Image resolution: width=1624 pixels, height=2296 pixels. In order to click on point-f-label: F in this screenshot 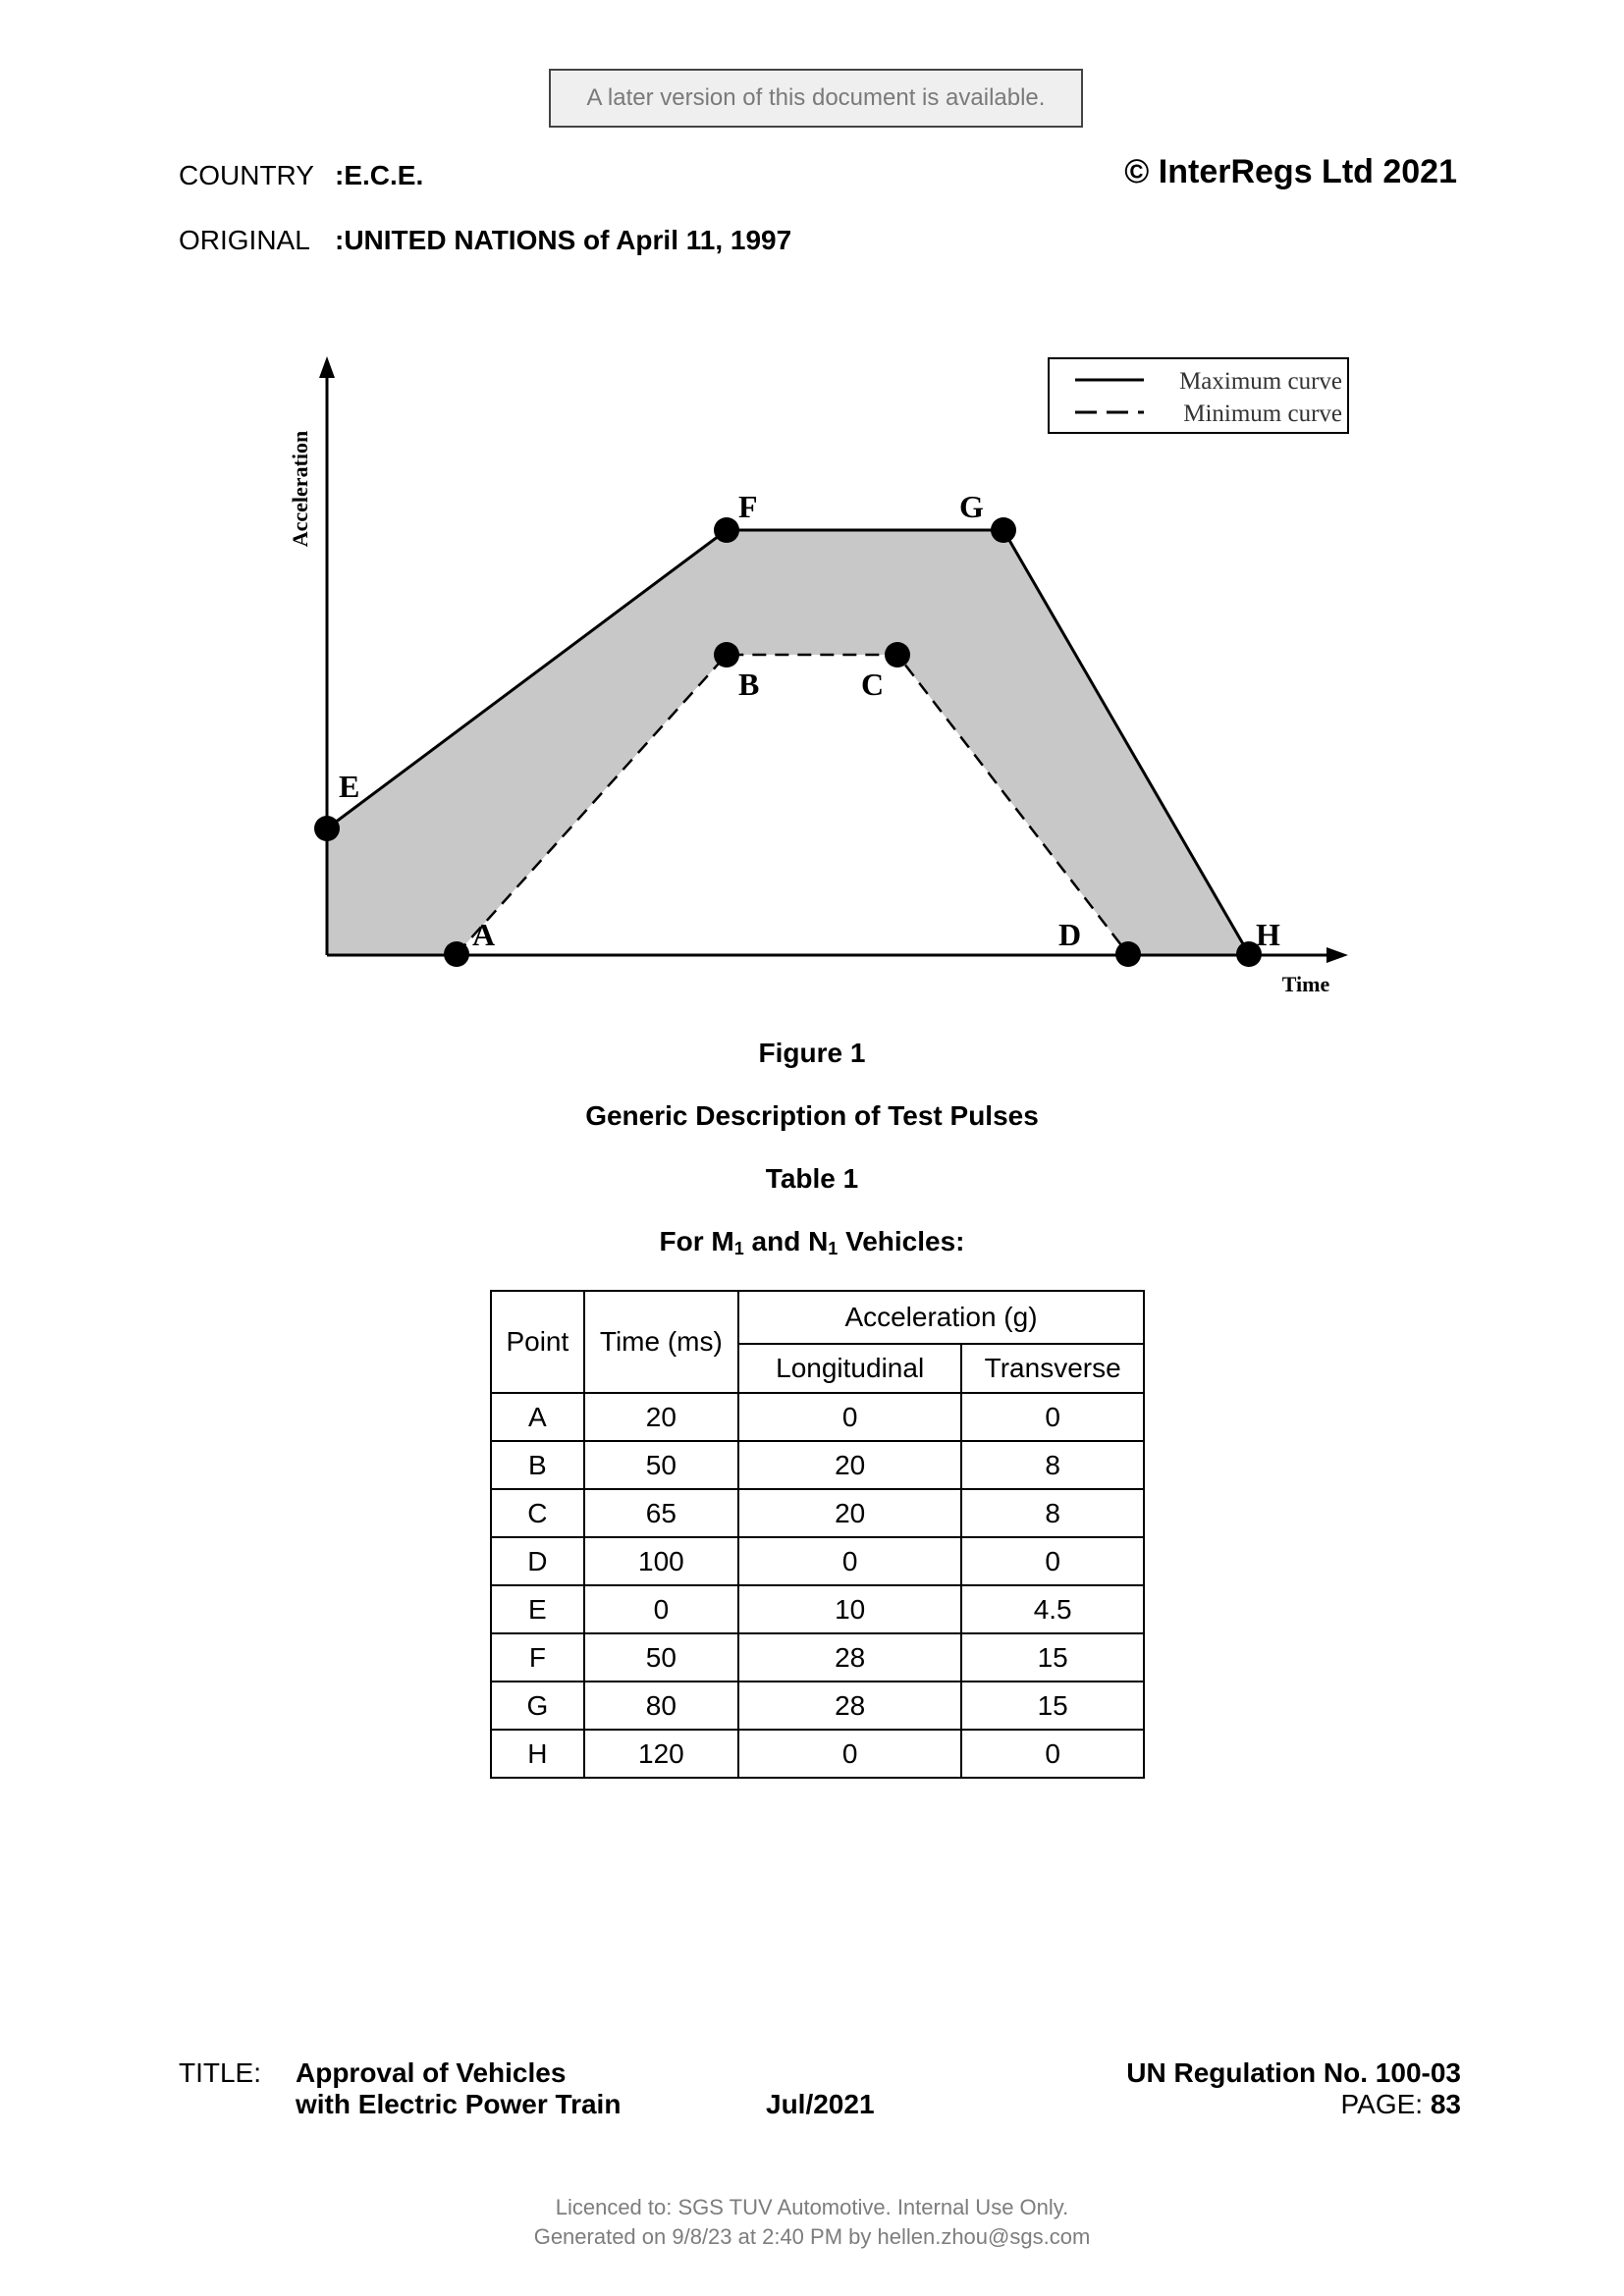, I will do `click(748, 506)`.